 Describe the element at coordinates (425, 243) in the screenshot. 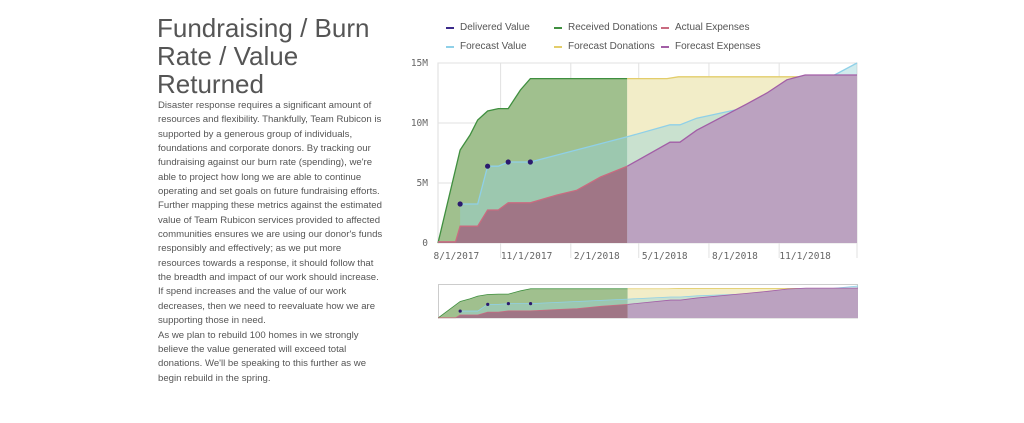

I see `y-tick-label: 0` at that location.